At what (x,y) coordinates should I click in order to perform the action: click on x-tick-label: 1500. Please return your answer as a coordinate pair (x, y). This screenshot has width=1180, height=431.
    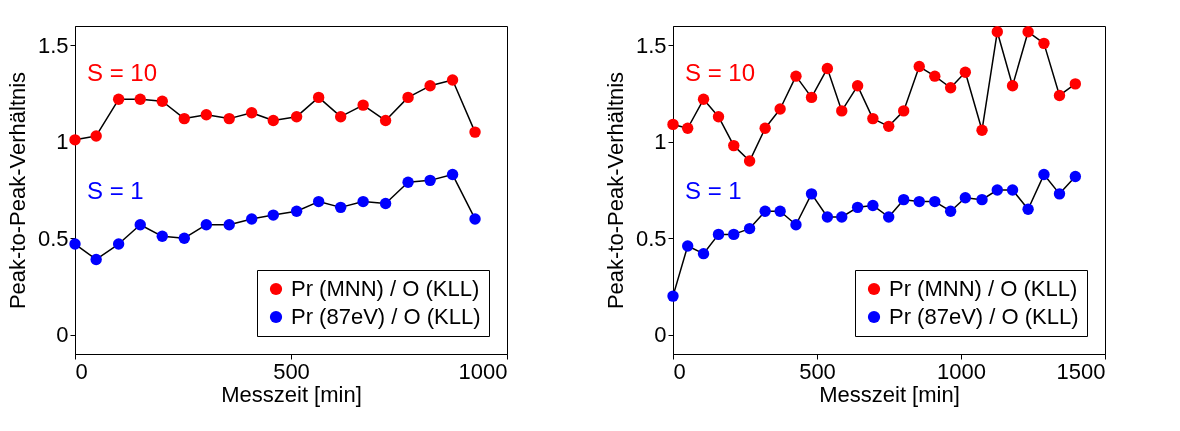
    Looking at the image, I should click on (1081, 371).